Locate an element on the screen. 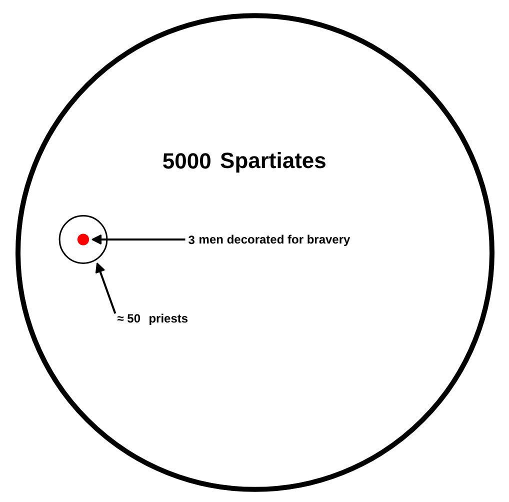 This screenshot has height=502, width=509. data-label: 5000 is located at coordinates (187, 161).